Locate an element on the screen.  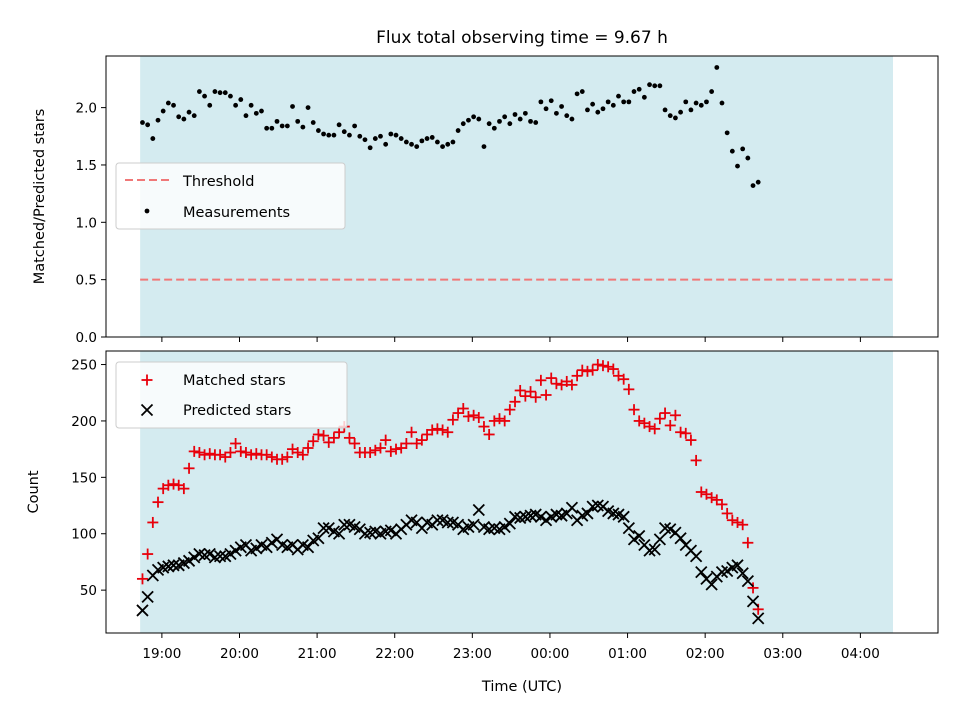
legend-predicted-symbol is located at coordinates (147, 410).